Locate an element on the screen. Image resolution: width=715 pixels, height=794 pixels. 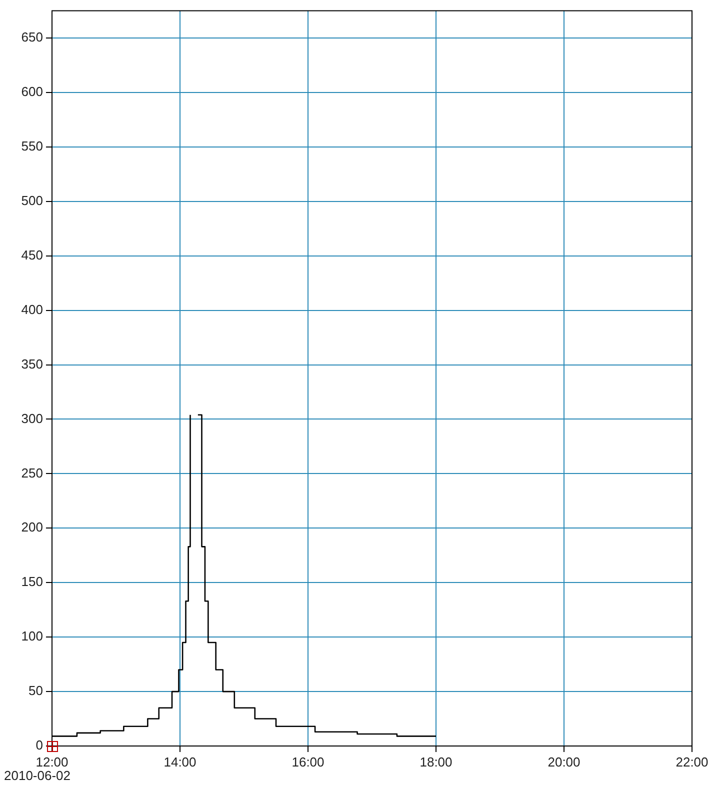
x-tick-label: 22:00 is located at coordinates (692, 762).